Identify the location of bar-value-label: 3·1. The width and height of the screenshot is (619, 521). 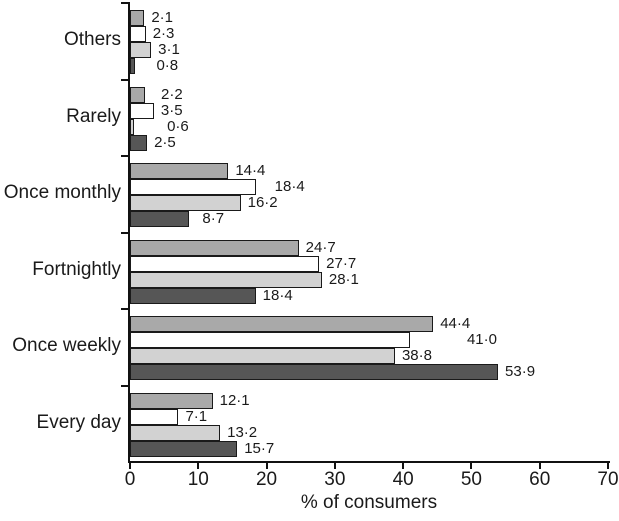
(169, 49).